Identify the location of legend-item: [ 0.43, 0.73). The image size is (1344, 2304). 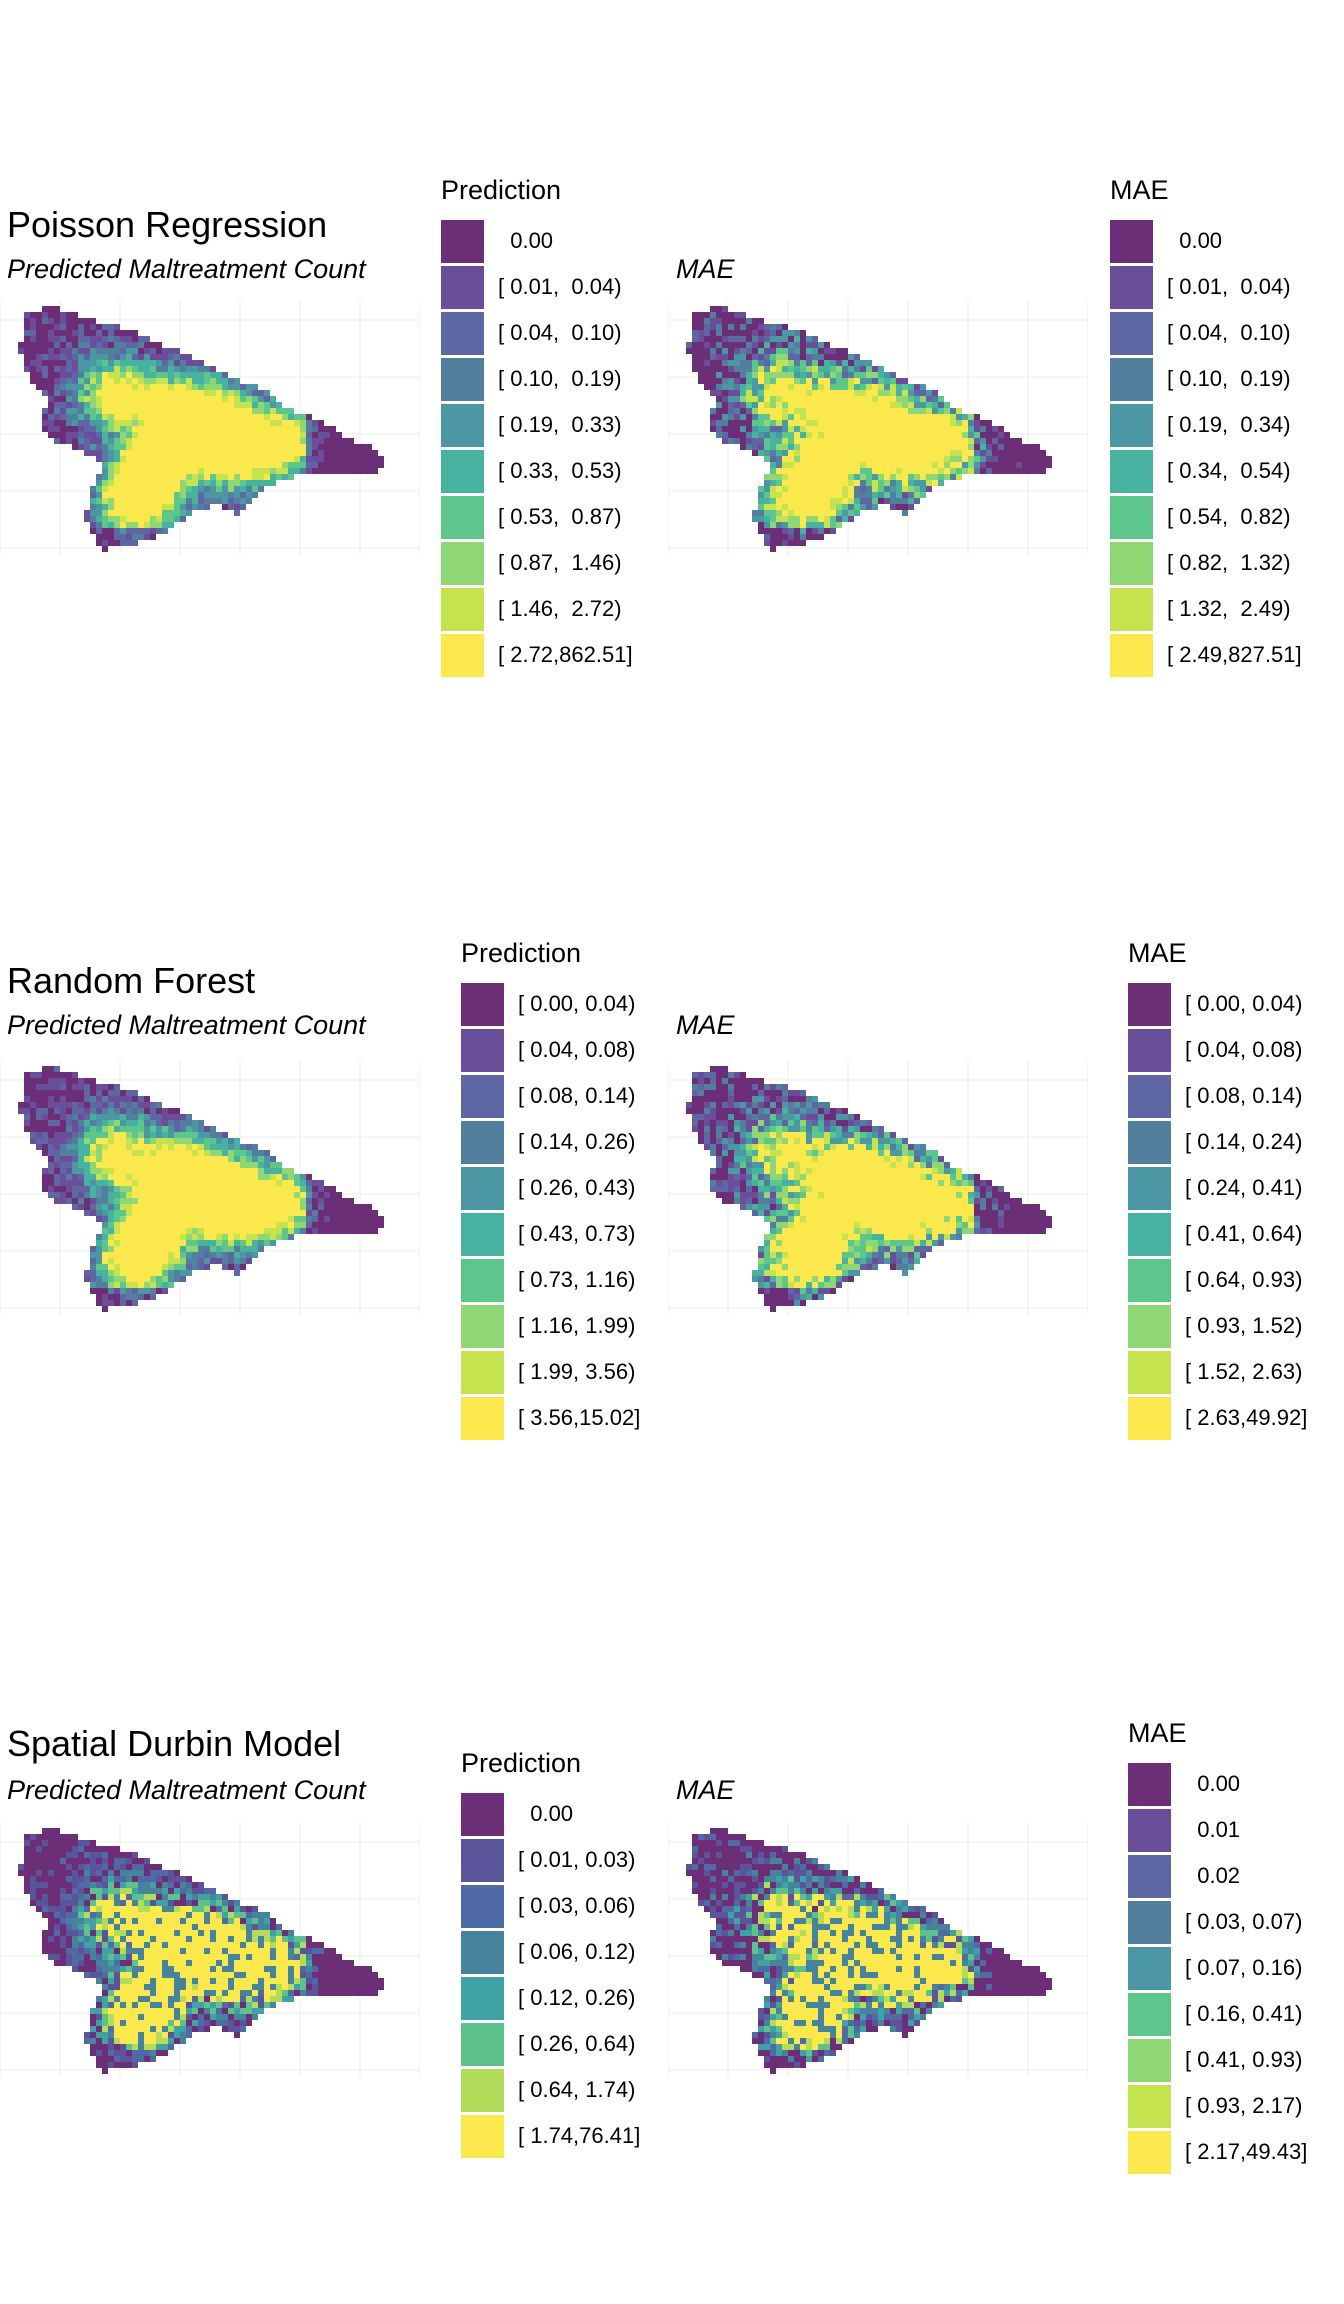
(550, 1234).